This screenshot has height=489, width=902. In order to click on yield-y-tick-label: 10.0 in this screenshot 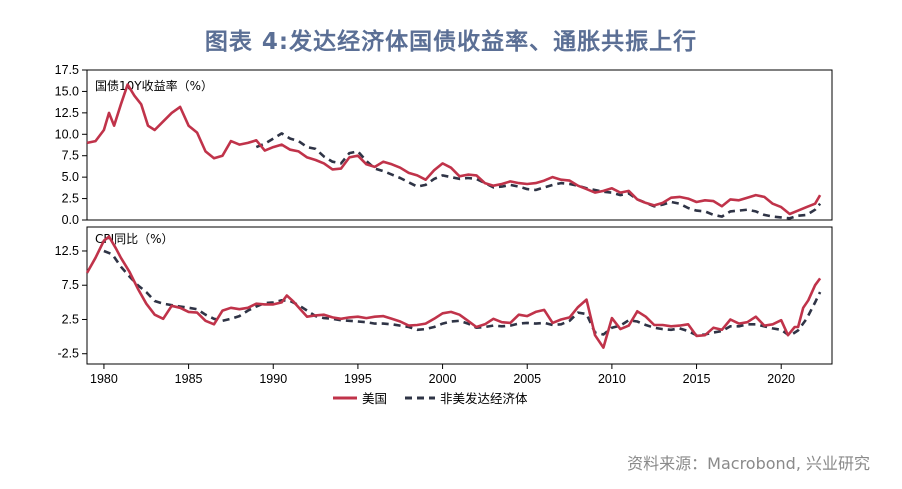, I will do `click(67, 134)`.